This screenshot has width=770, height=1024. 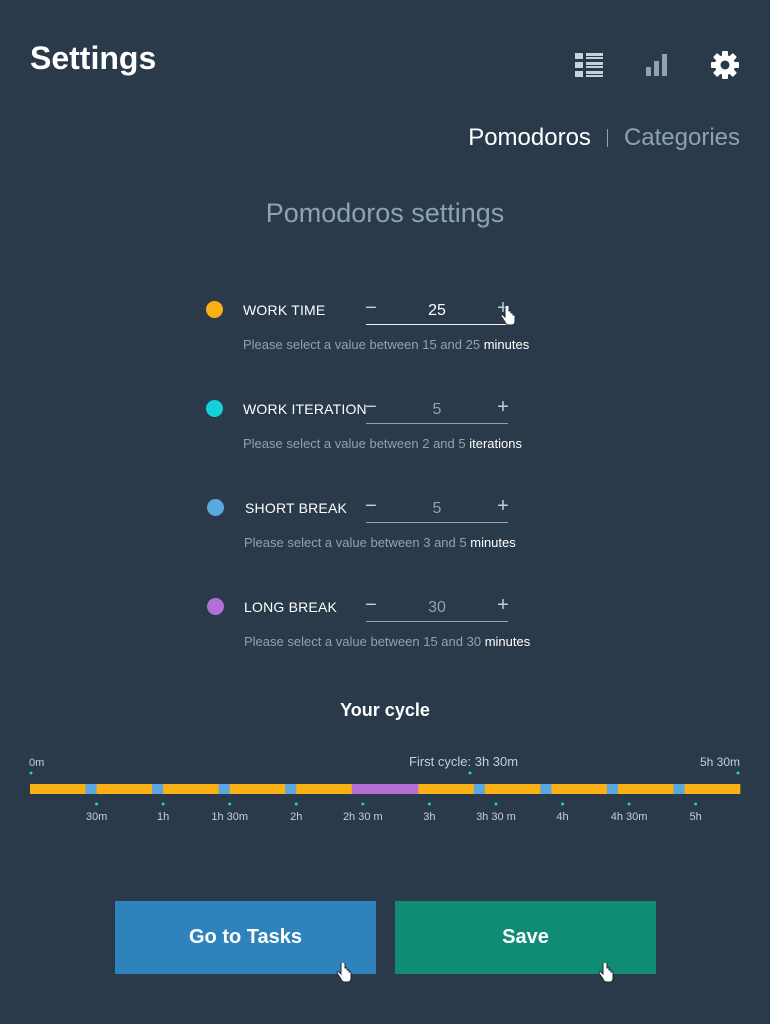 I want to click on work-time-unit: minutes, so click(x=506, y=344).